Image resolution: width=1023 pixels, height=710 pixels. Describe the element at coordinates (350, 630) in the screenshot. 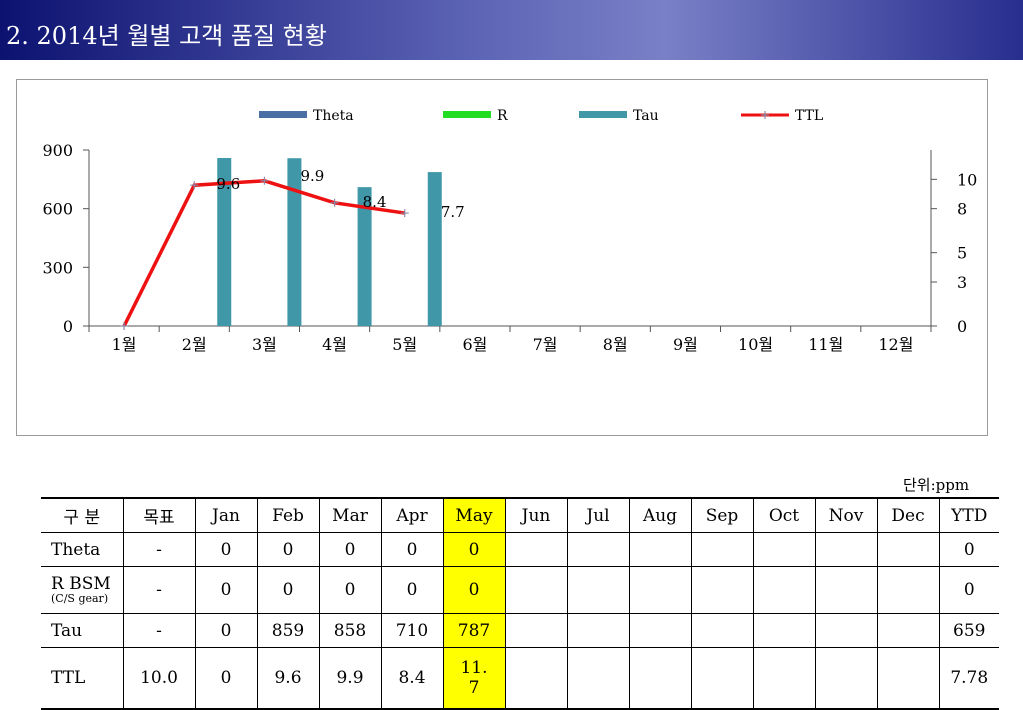

I see `table-cell: 858` at that location.